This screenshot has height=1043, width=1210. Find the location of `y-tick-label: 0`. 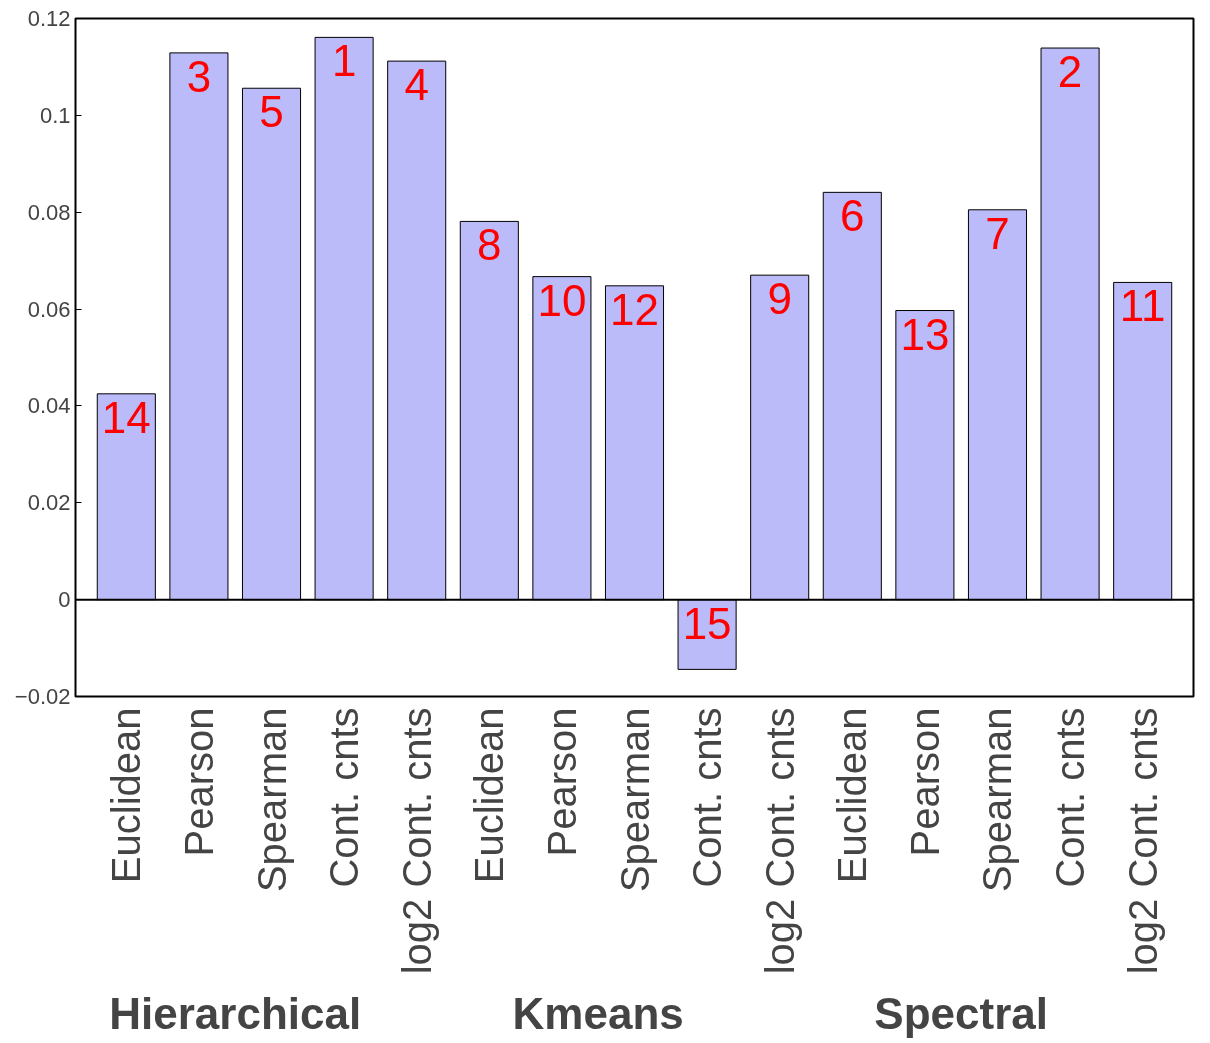

y-tick-label: 0 is located at coordinates (64, 600).